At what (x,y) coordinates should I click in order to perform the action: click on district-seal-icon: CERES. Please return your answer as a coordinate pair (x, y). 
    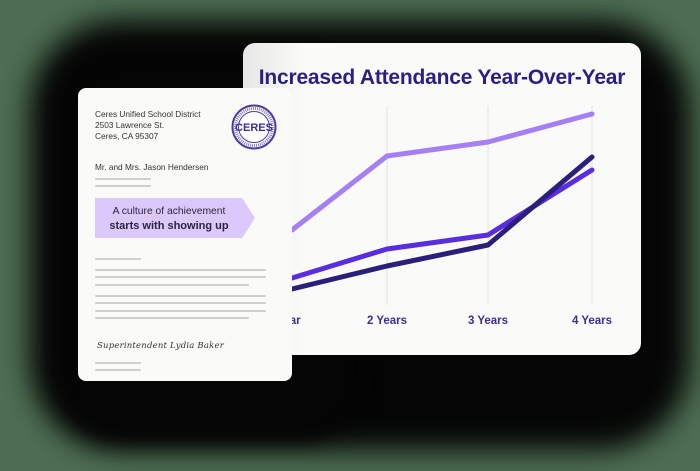
    Looking at the image, I should click on (254, 127).